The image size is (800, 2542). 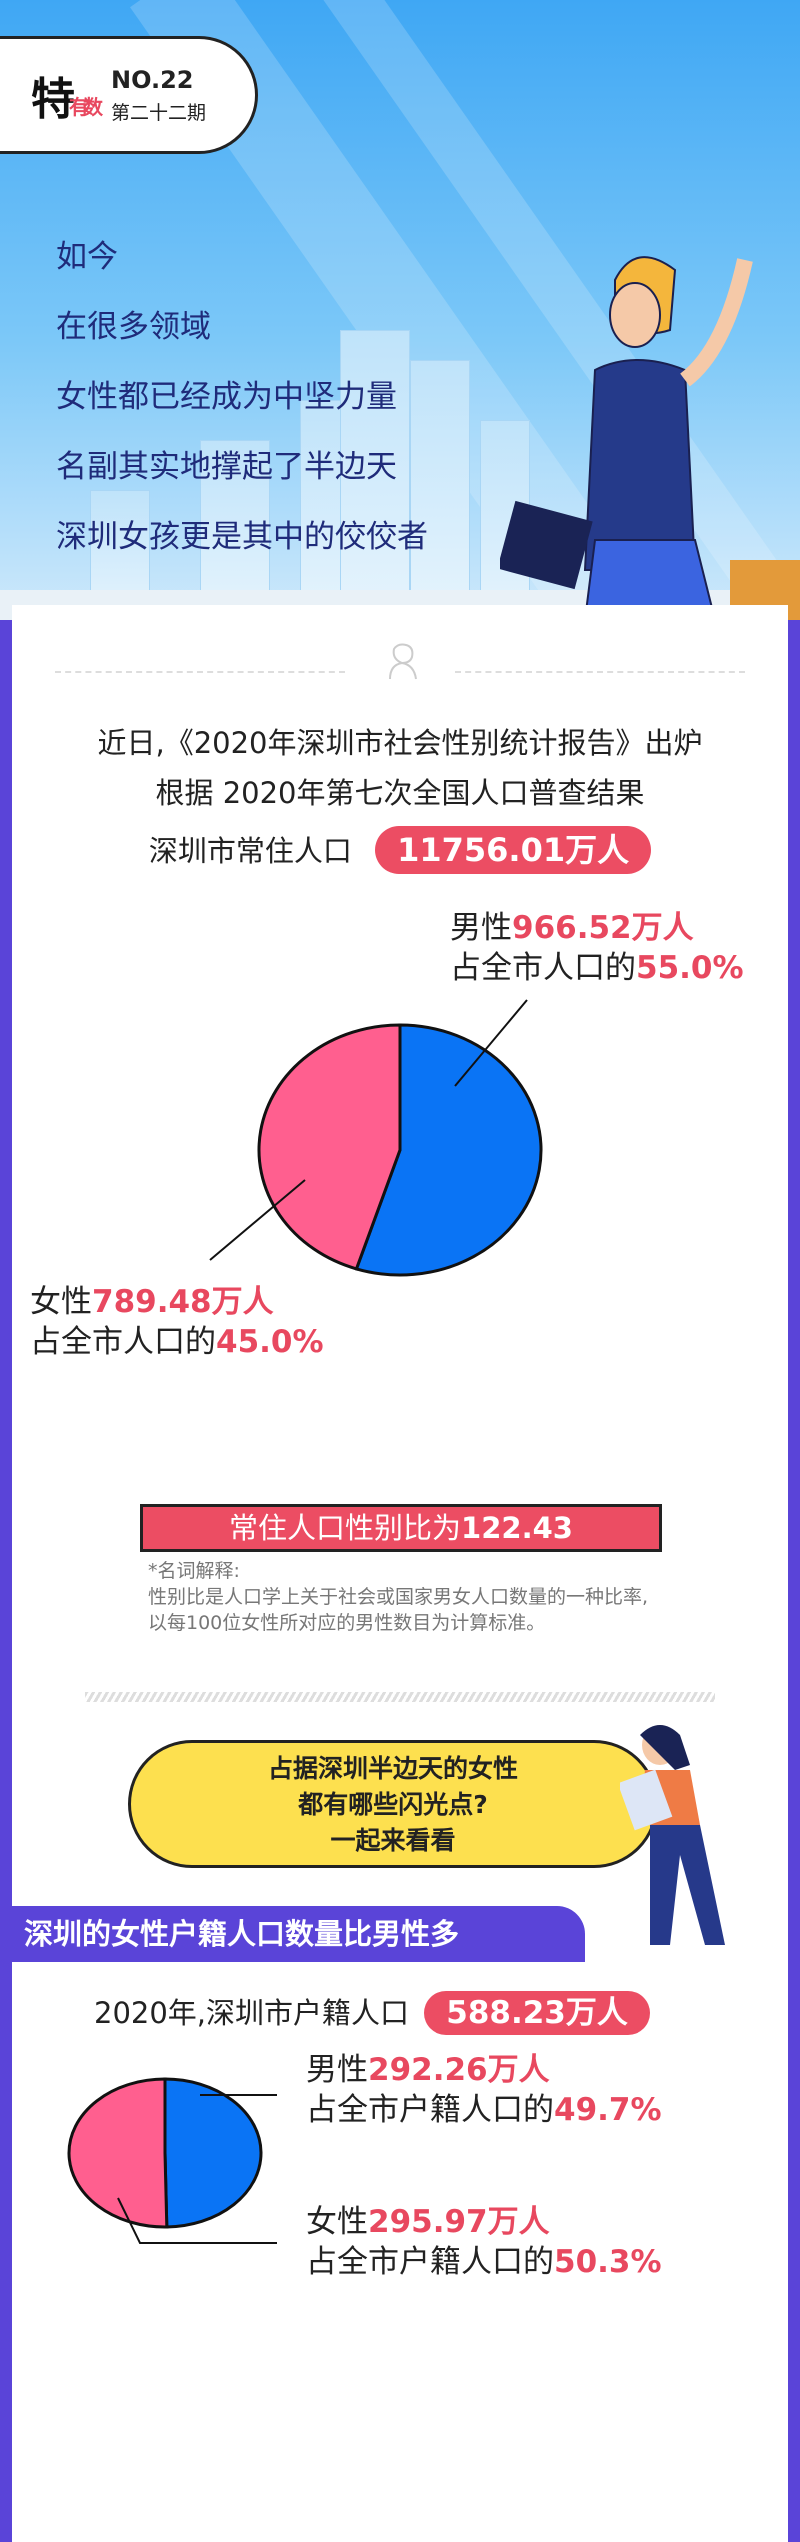 I want to click on sex-ratio-box: 常住人口性别比为122.43, so click(x=401, y=1528).